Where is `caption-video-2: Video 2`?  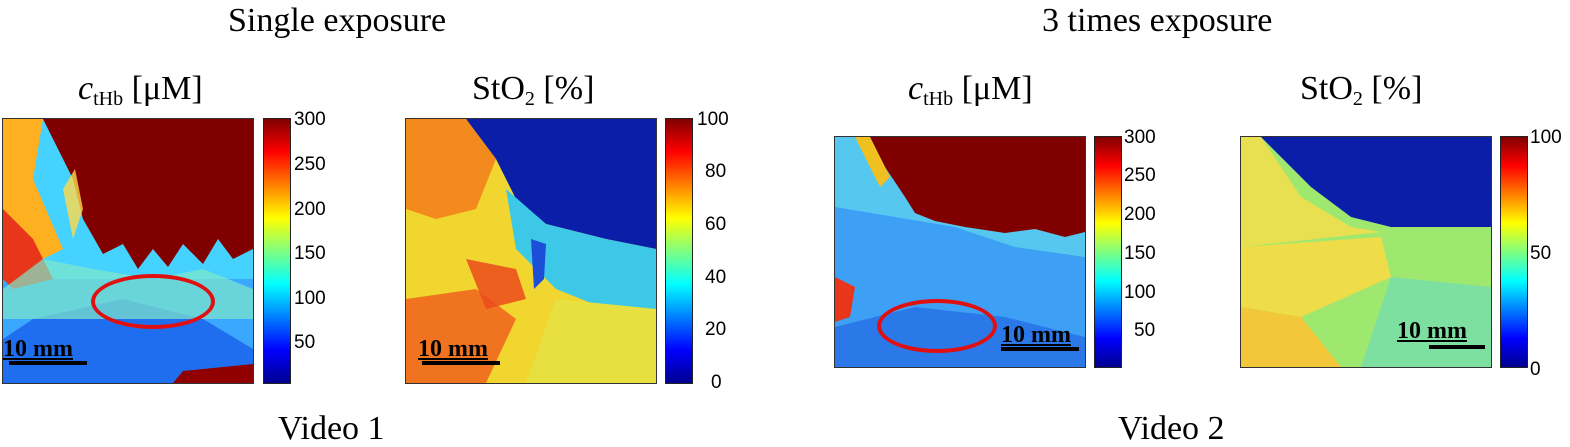 caption-video-2: Video 2 is located at coordinates (1171, 428).